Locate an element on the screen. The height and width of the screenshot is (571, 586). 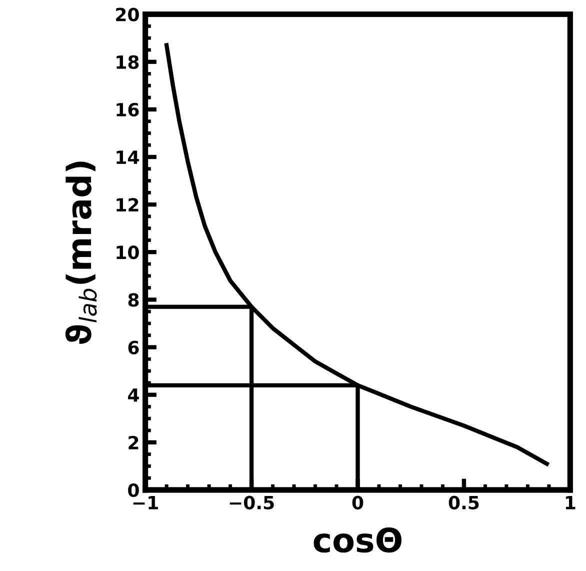
y-tick-label: 6 is located at coordinates (133, 347).